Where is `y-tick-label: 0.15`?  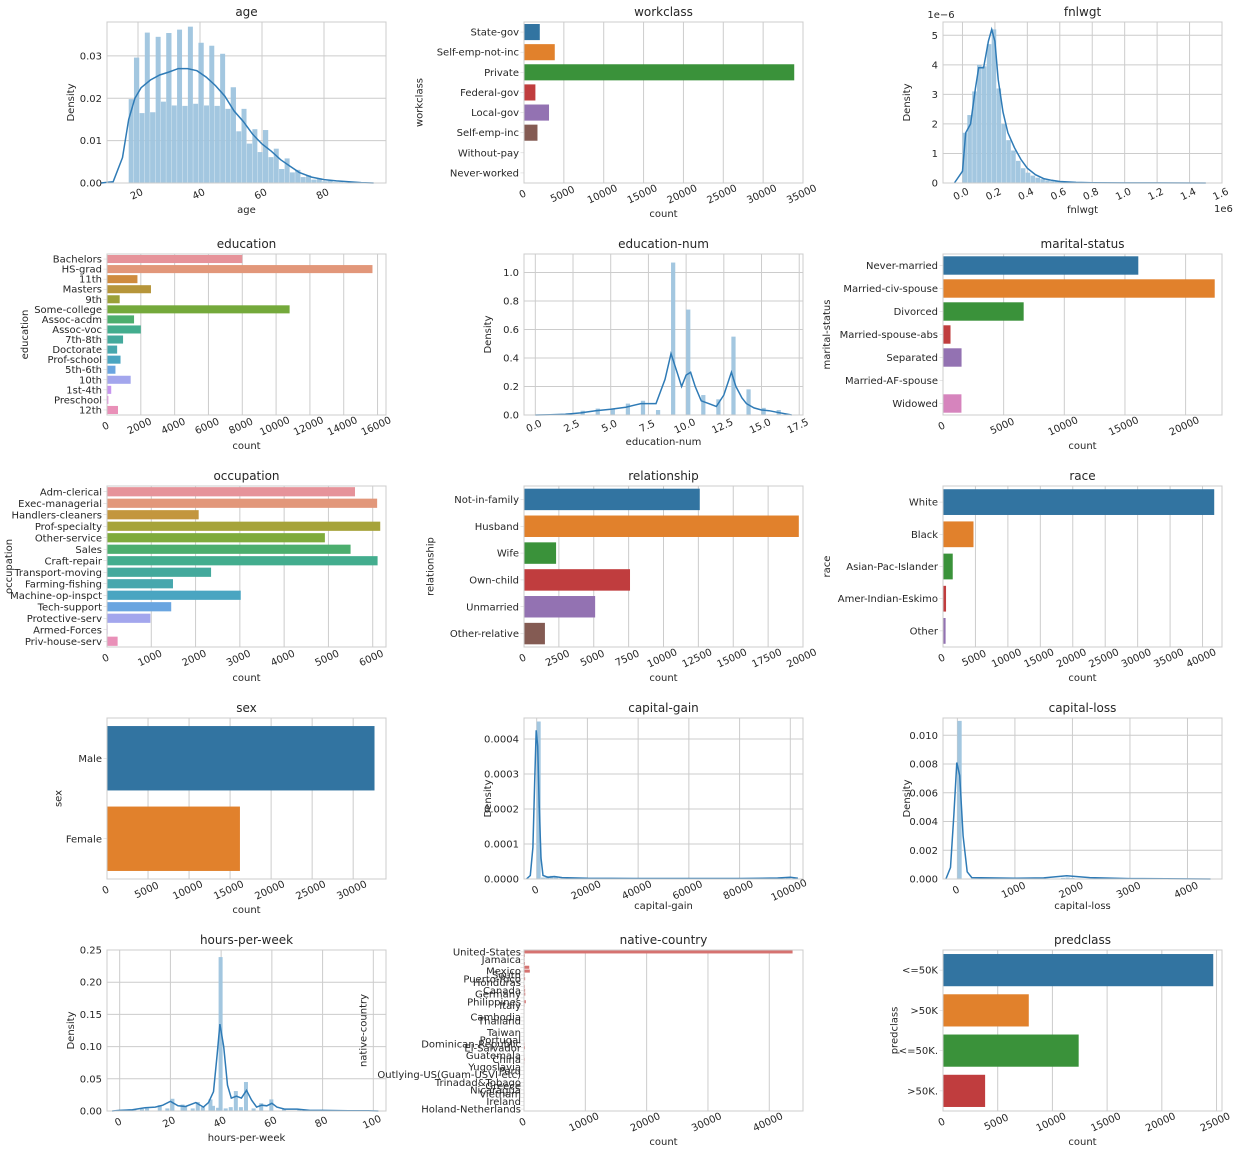 y-tick-label: 0.15 is located at coordinates (91, 1015).